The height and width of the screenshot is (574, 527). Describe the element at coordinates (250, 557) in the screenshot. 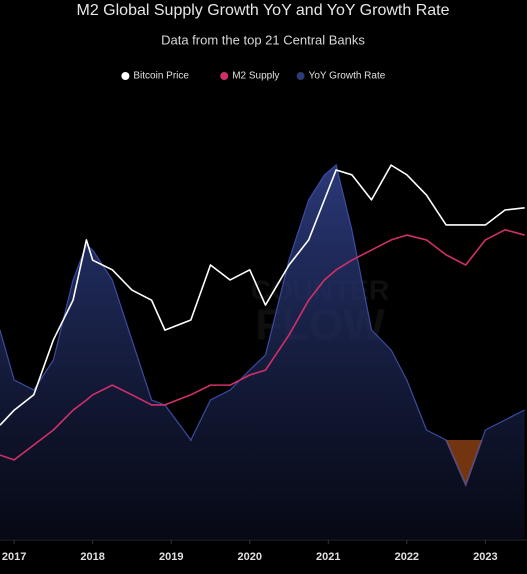

I see `x-tick-label: 2020` at that location.